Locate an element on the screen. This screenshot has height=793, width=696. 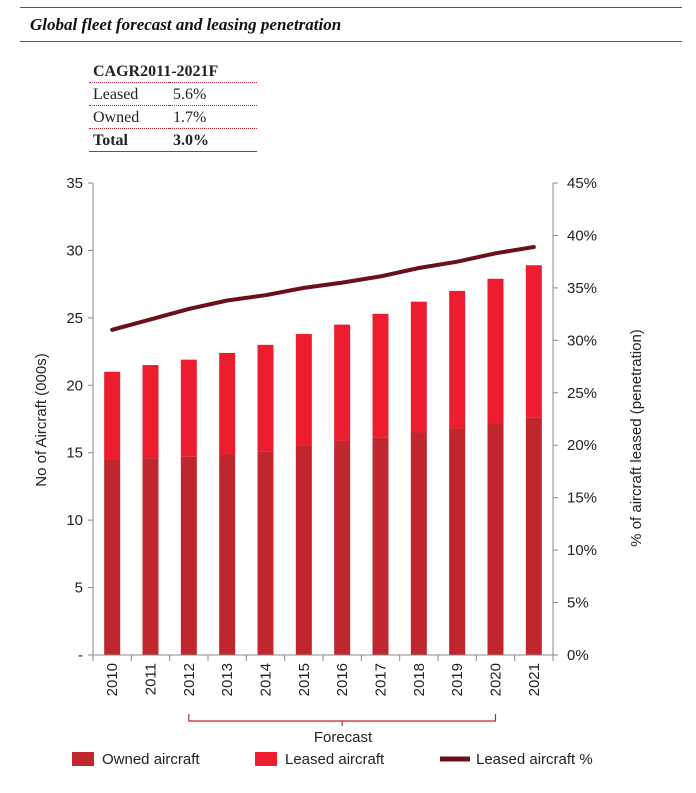
y2-tick-label: 0% is located at coordinates (578, 655).